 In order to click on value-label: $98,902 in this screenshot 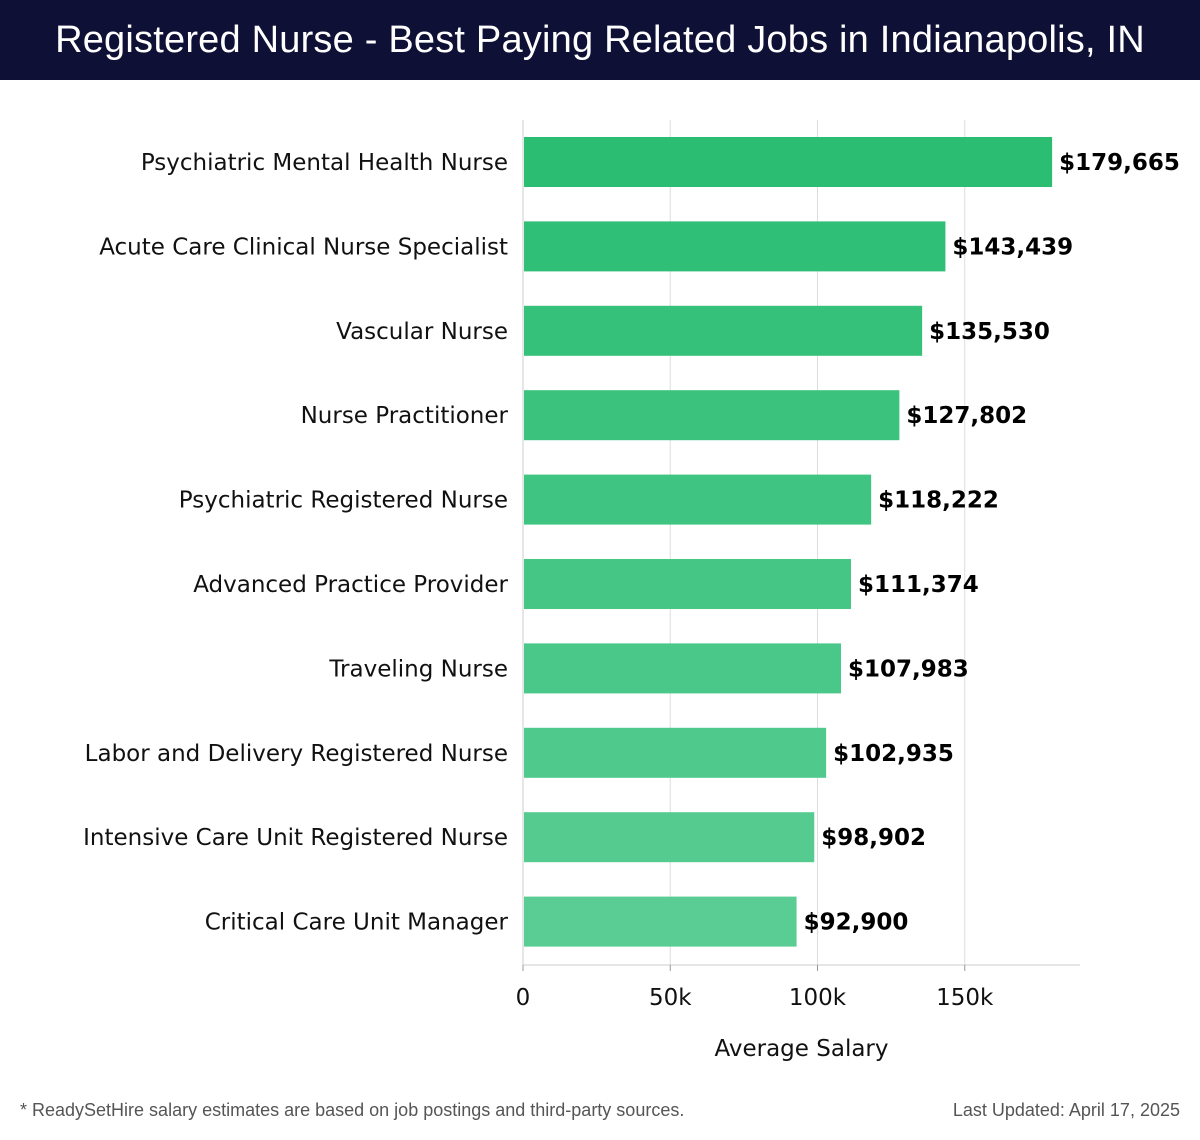, I will do `click(873, 838)`.